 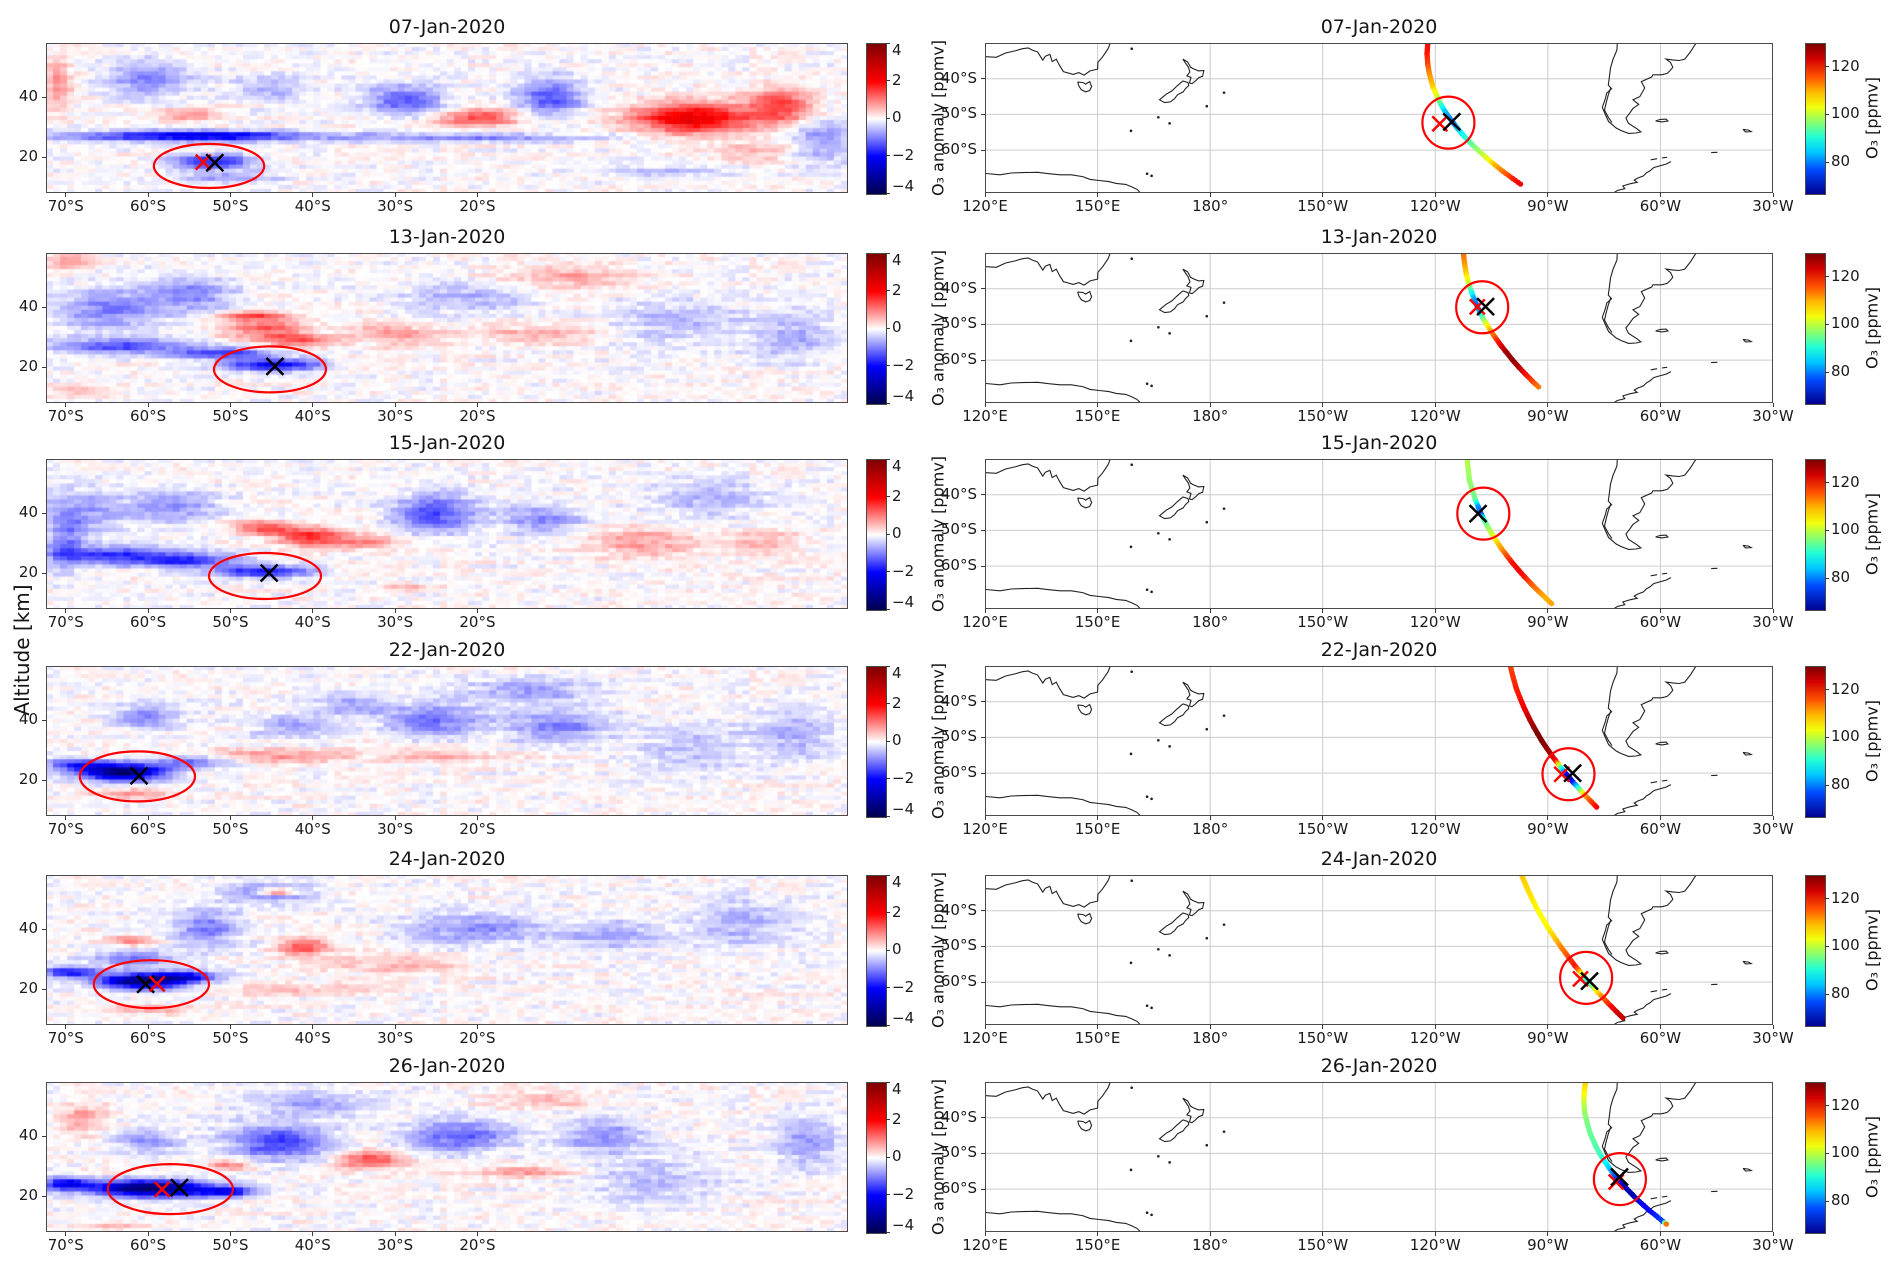 What do you see at coordinates (477, 829) in the screenshot?
I see `x-tick-label: 20°S` at bounding box center [477, 829].